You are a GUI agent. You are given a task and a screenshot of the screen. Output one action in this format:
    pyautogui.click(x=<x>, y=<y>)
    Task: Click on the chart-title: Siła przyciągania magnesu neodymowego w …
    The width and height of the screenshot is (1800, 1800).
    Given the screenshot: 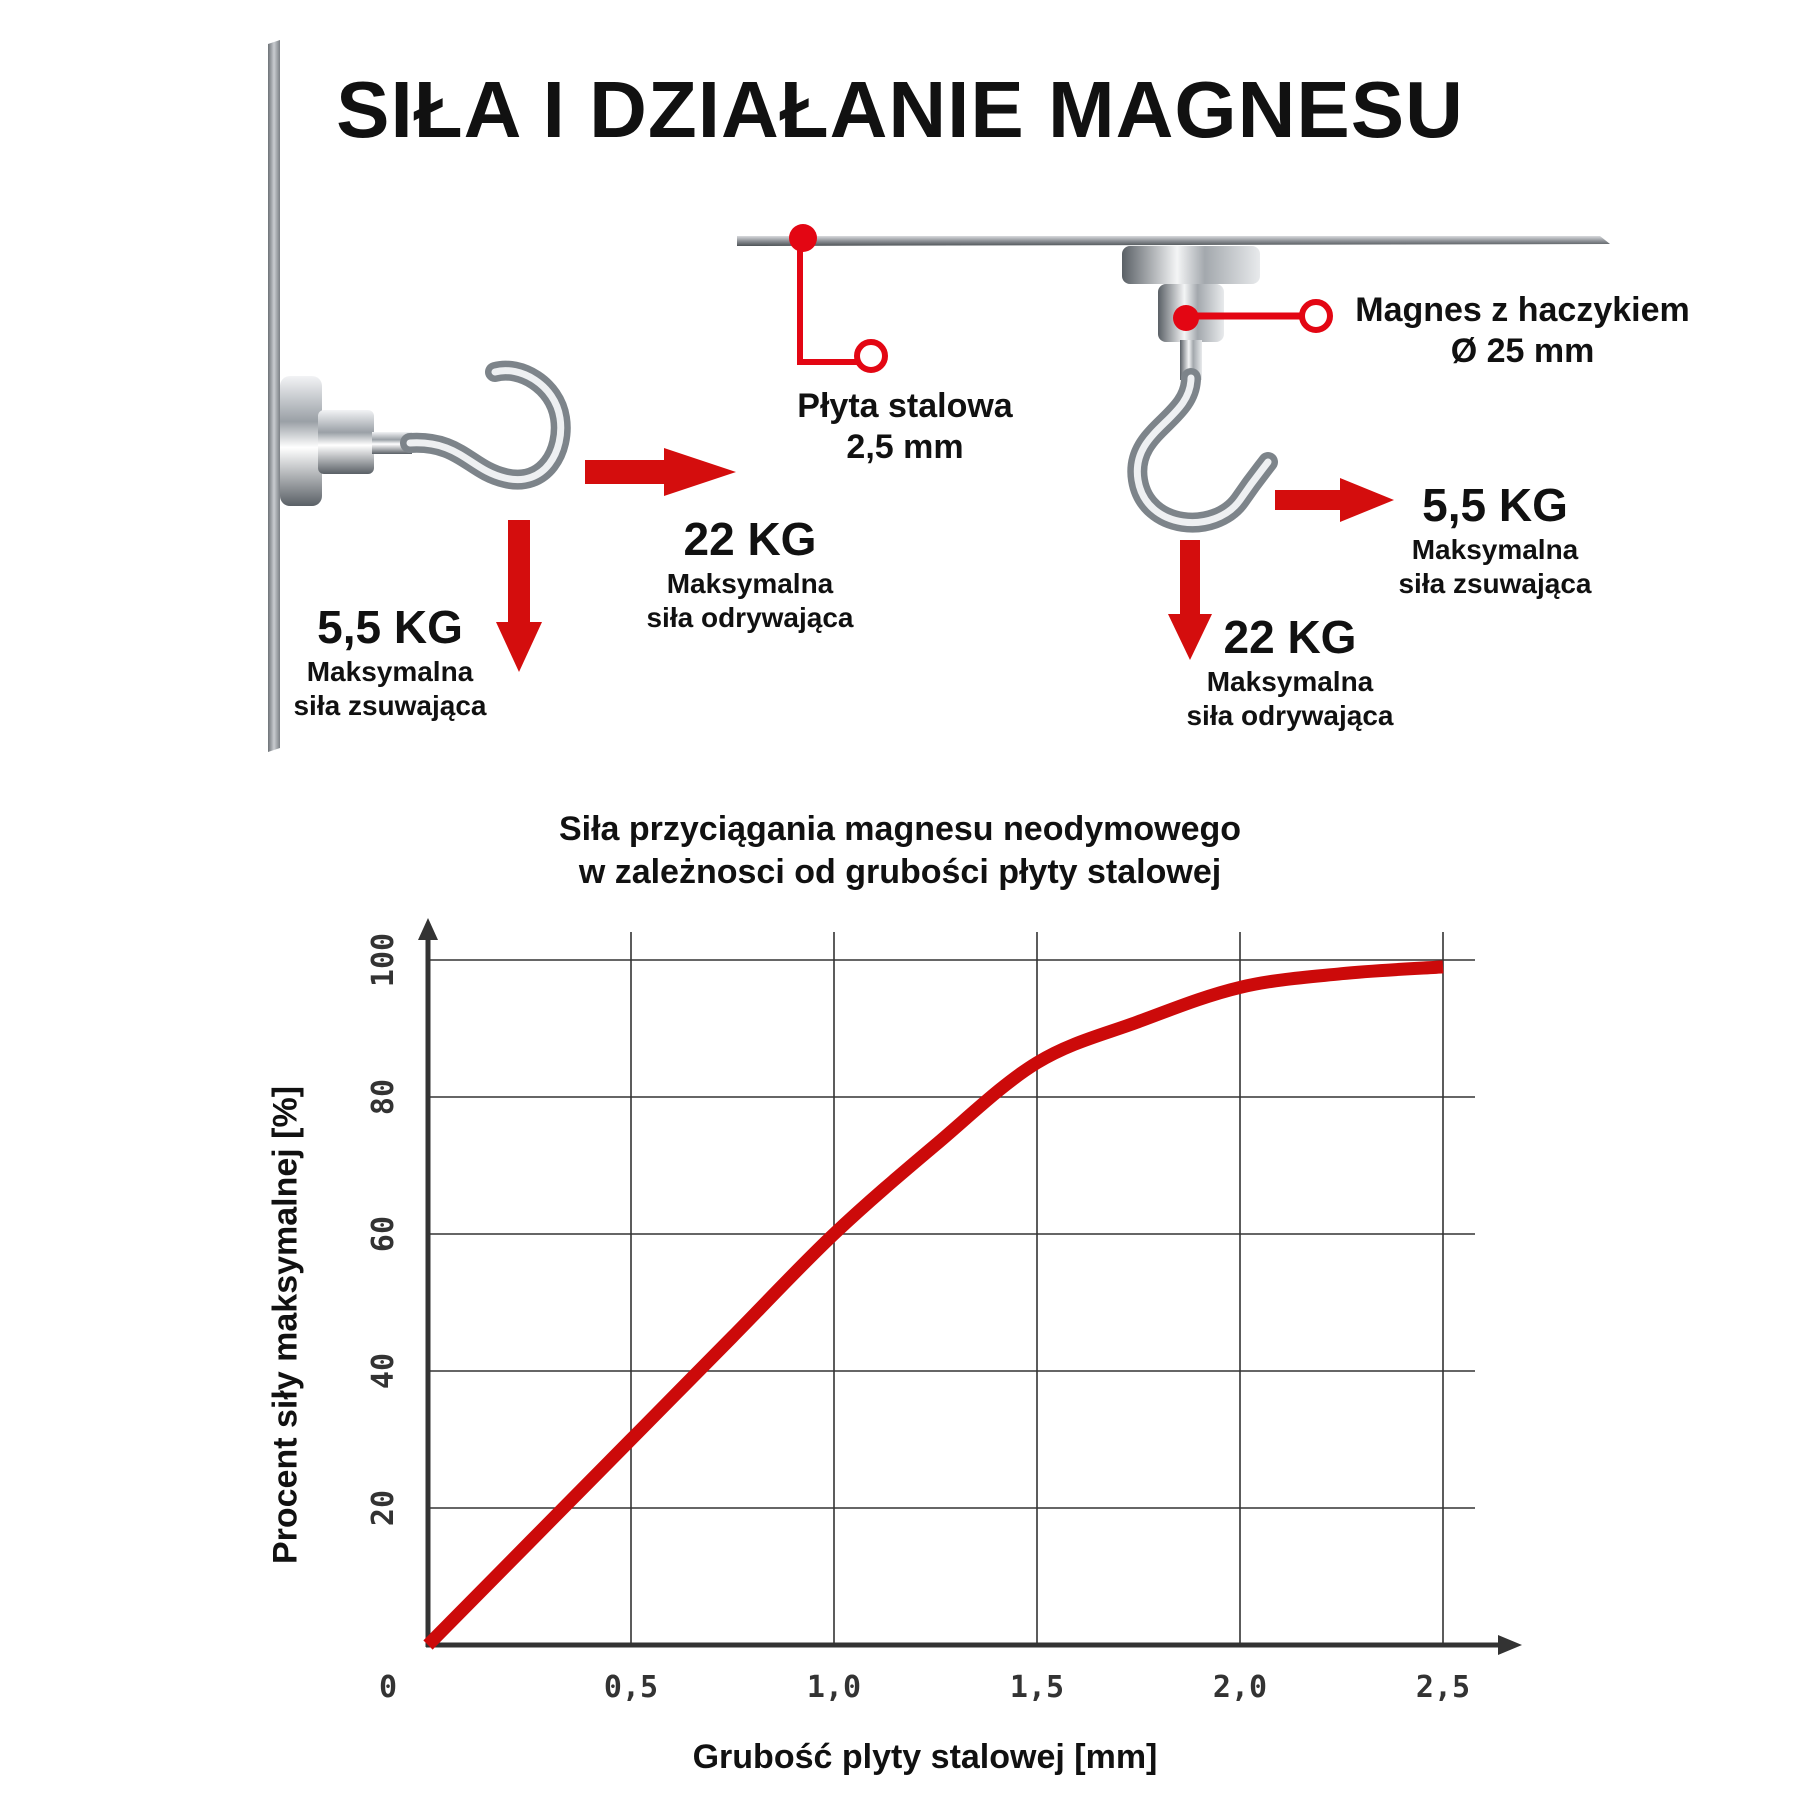 What is the action you would take?
    pyautogui.click(x=900, y=850)
    